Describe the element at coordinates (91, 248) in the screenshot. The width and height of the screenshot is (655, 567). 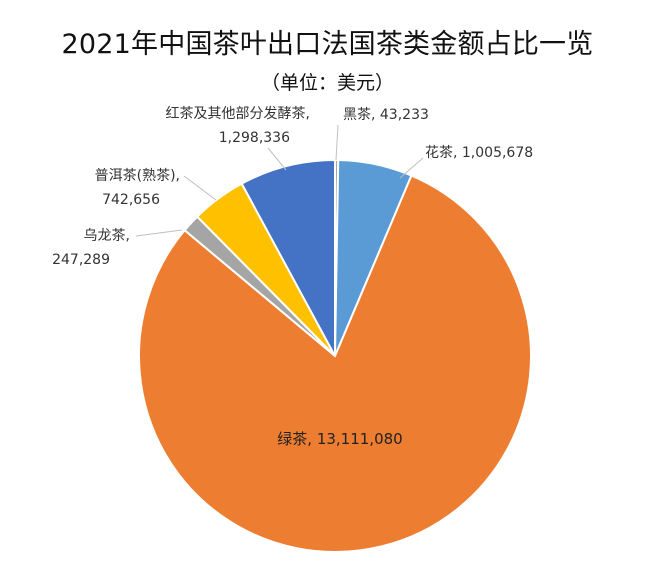
I see `data-label: 乌龙茶, 247,289` at that location.